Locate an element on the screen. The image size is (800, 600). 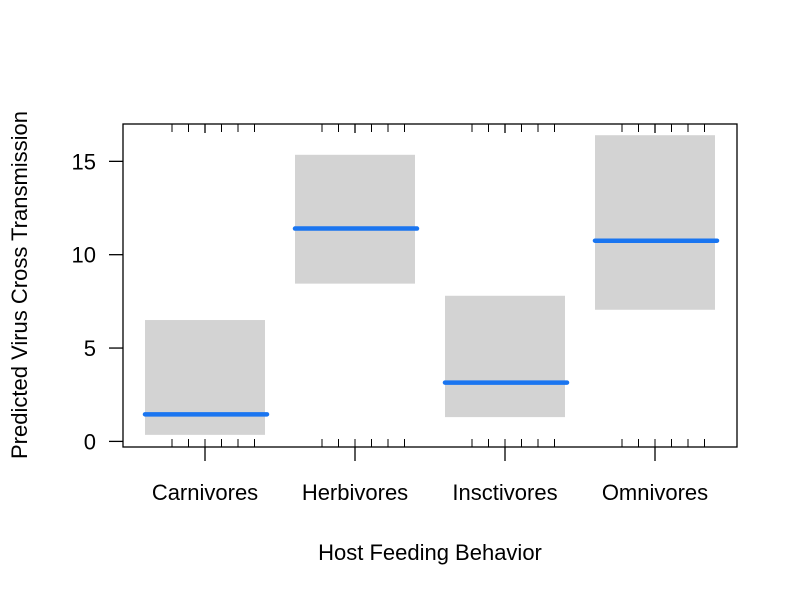
y-tick-label: 10 is located at coordinates (84, 255).